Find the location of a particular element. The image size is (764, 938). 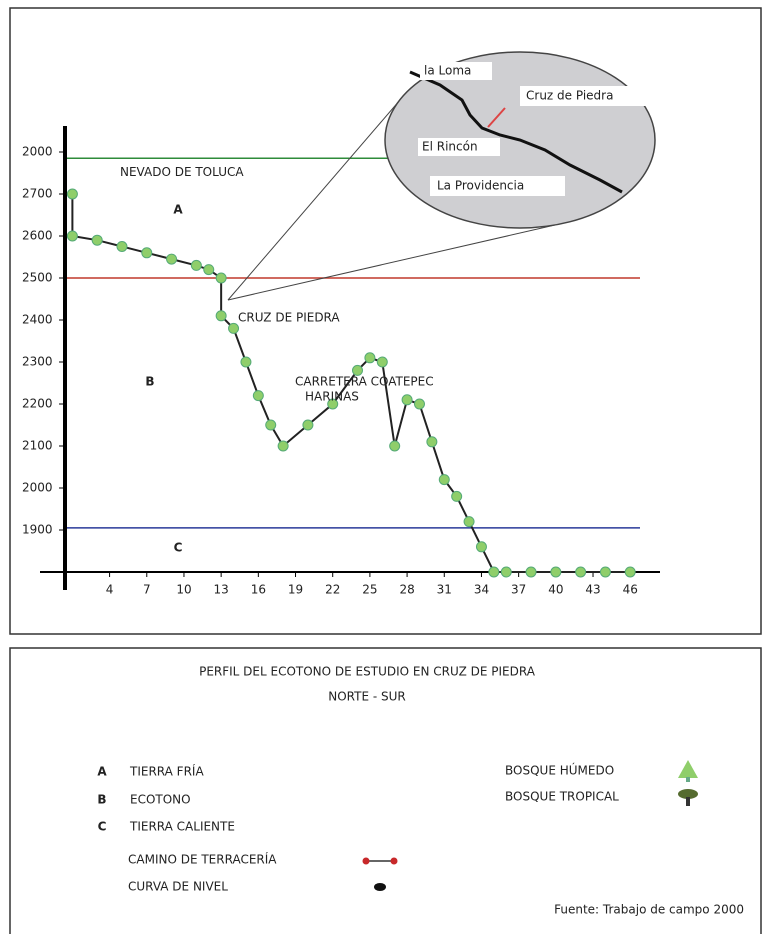

x-tick-label: 19 is located at coordinates (295, 590).